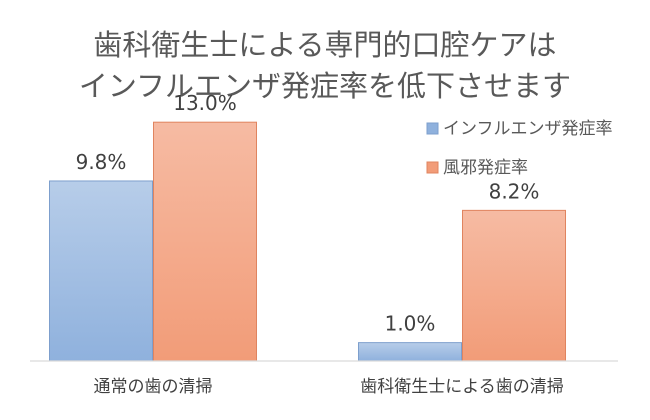 This screenshot has width=650, height=420. What do you see at coordinates (514, 191) in the screenshot?
I see `data-label: 8.2%` at bounding box center [514, 191].